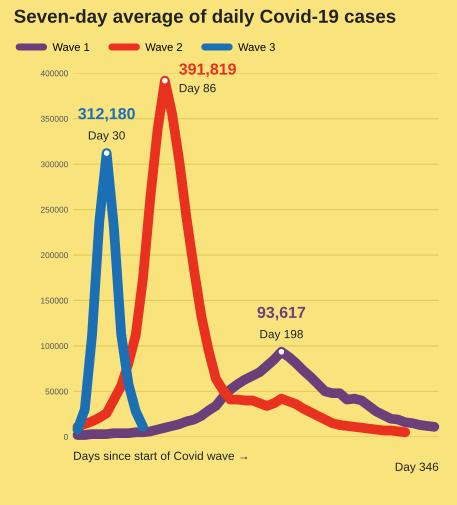 The image size is (457, 505). Describe the element at coordinates (71, 47) in the screenshot. I see `legend-label: Wave 1` at that location.